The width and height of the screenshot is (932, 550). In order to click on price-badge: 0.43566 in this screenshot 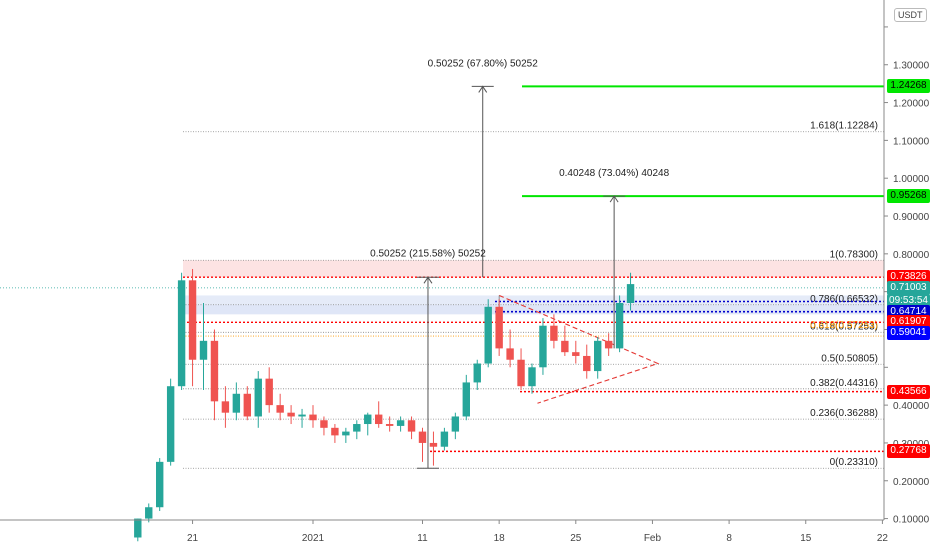, I will do `click(908, 391)`.